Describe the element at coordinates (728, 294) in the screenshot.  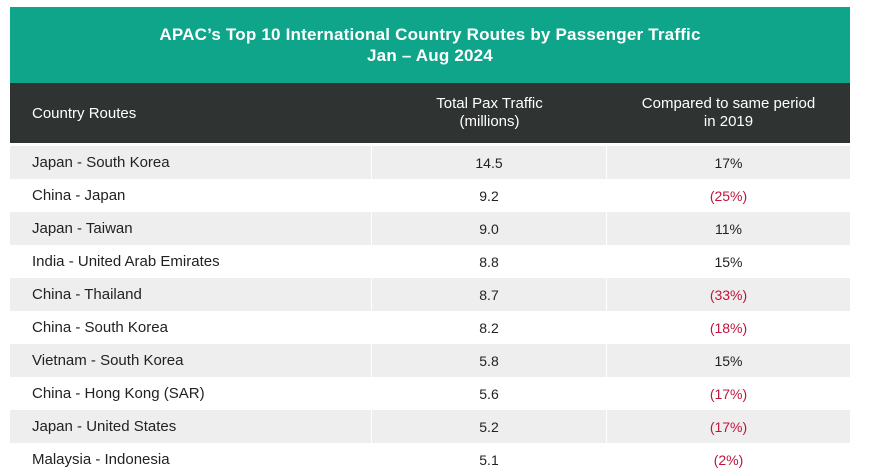
I see `change-cell: (33%)` at that location.